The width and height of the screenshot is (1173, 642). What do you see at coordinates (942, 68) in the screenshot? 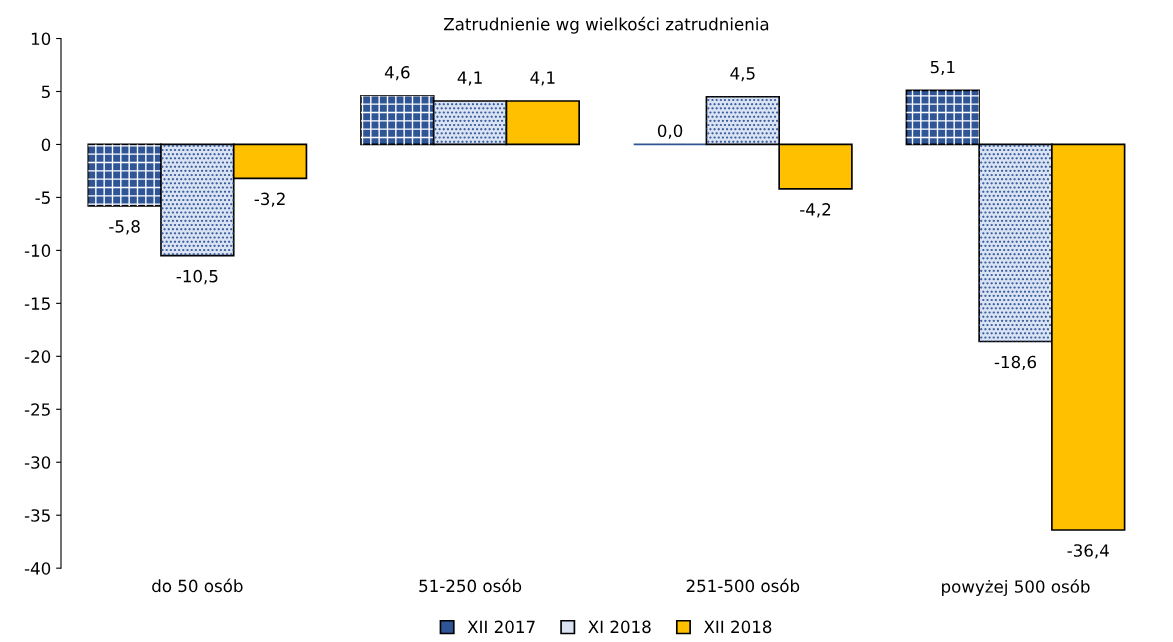
I see `data-label: 5,1` at bounding box center [942, 68].